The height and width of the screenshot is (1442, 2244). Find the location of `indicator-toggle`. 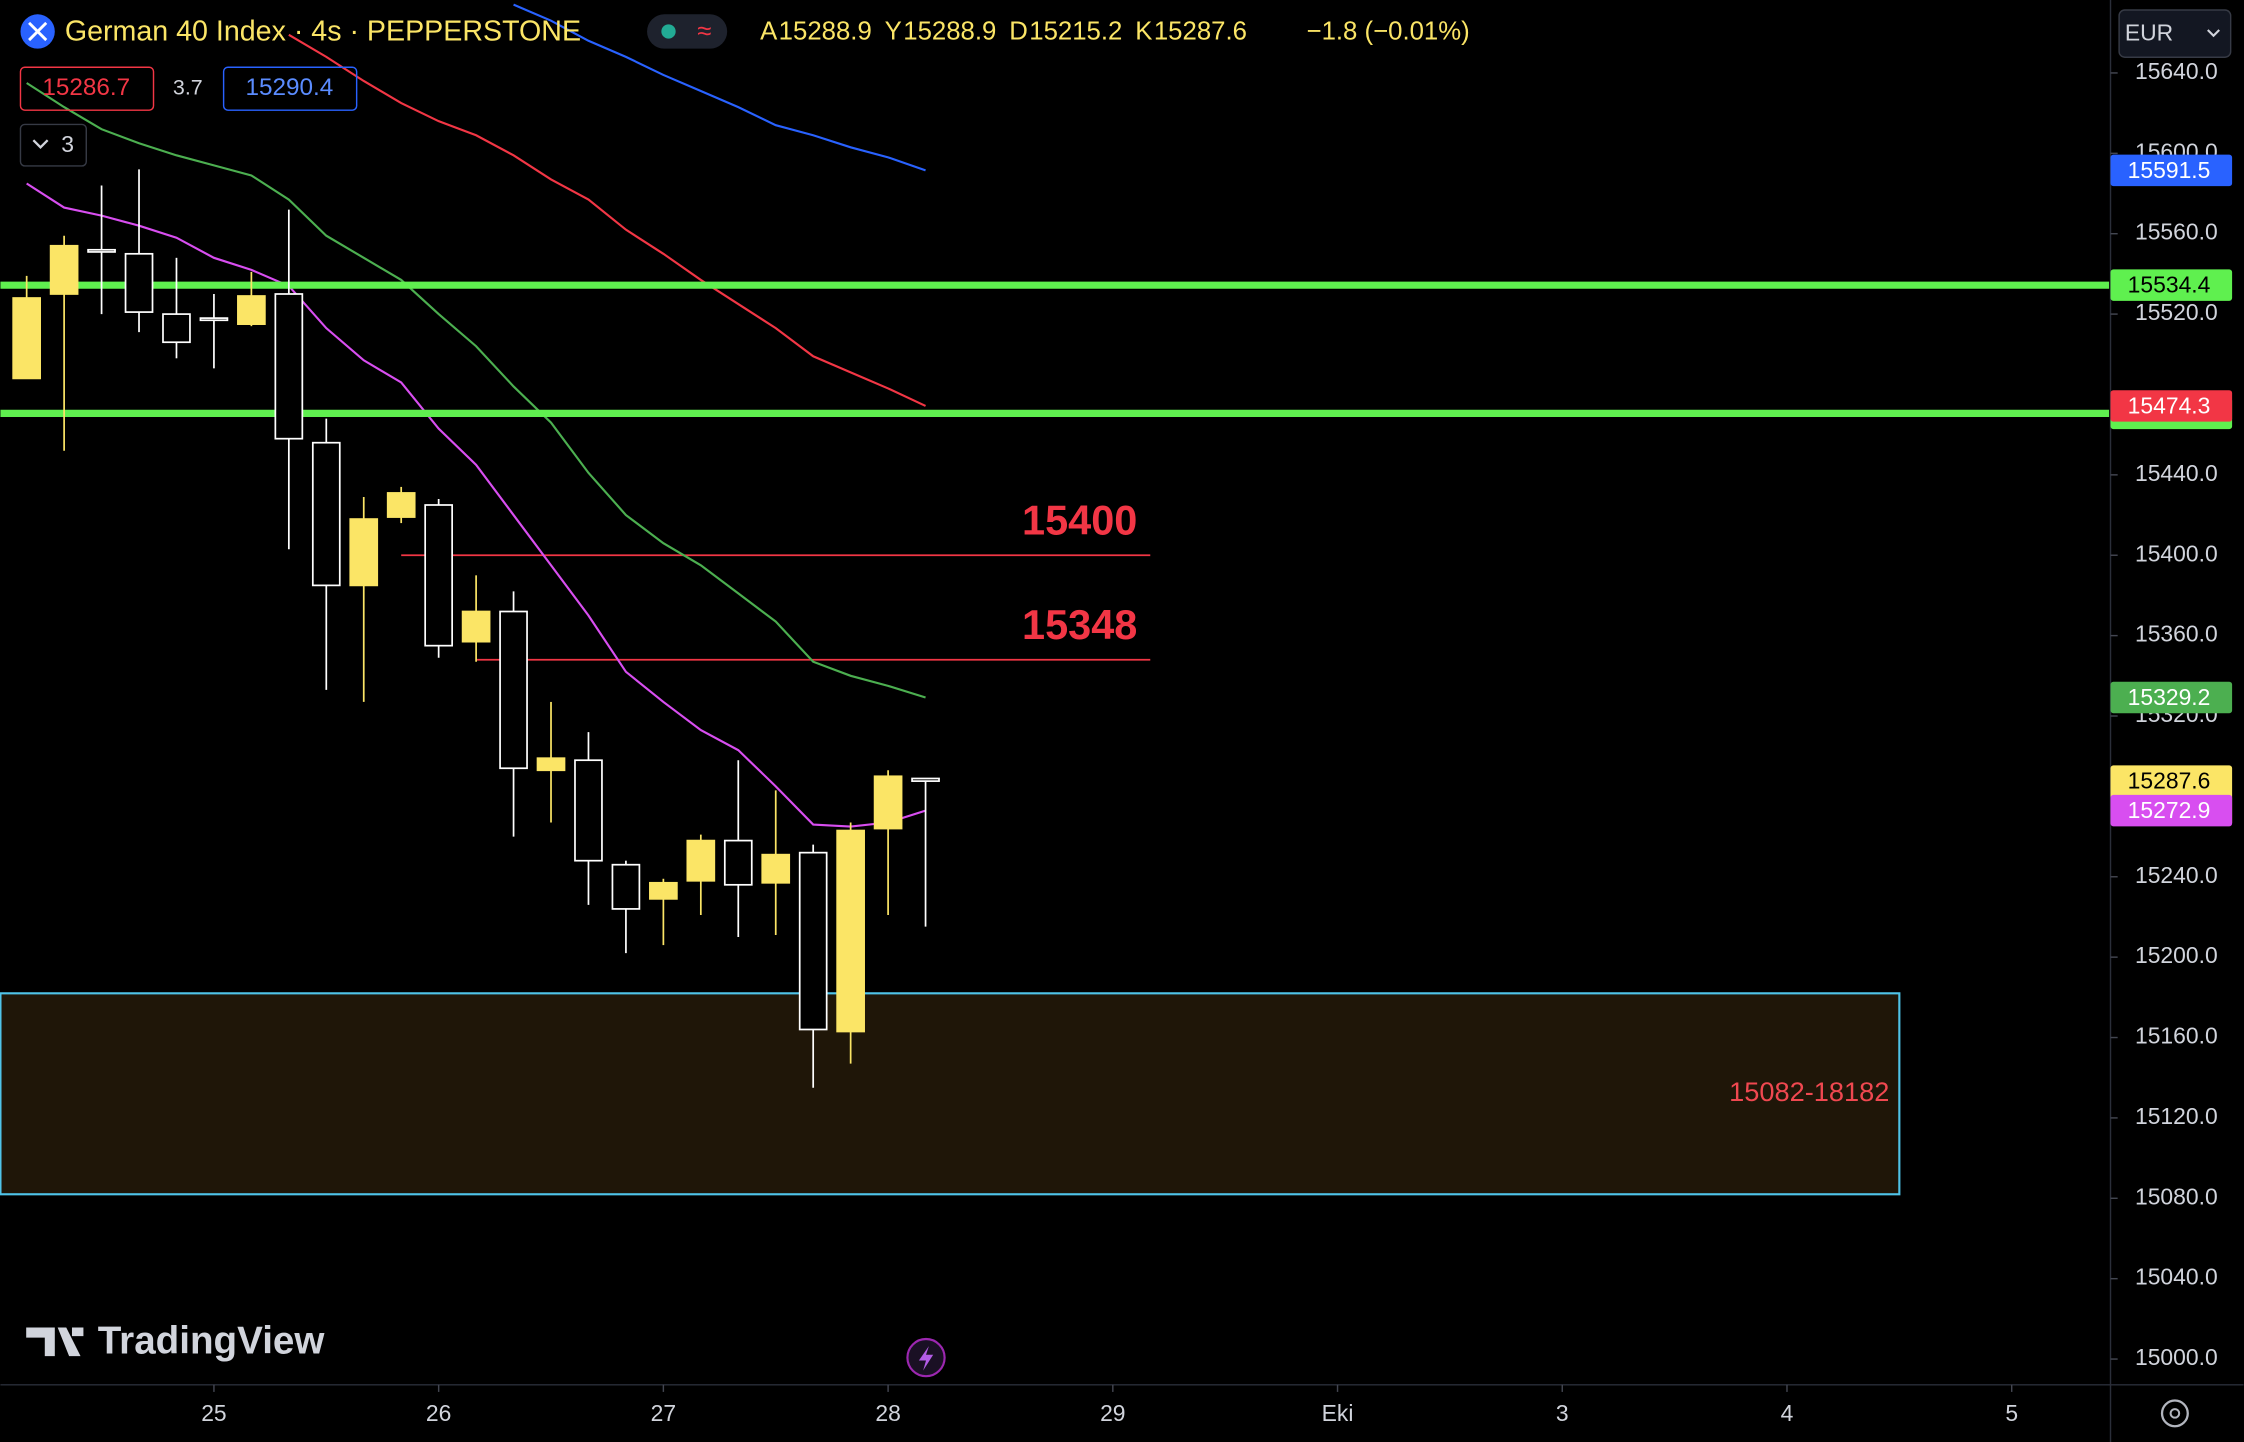

indicator-toggle is located at coordinates (53, 145).